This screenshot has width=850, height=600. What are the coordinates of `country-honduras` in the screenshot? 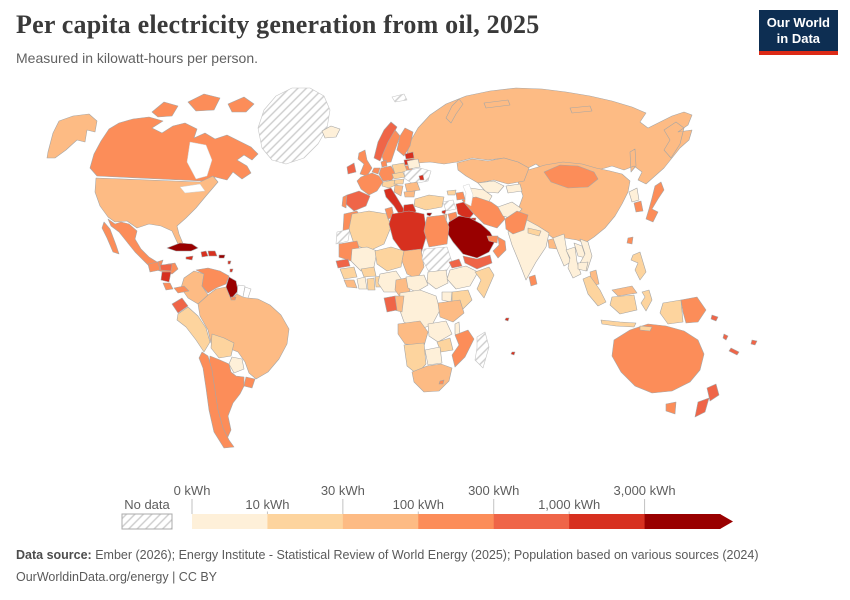 It's located at (166, 267).